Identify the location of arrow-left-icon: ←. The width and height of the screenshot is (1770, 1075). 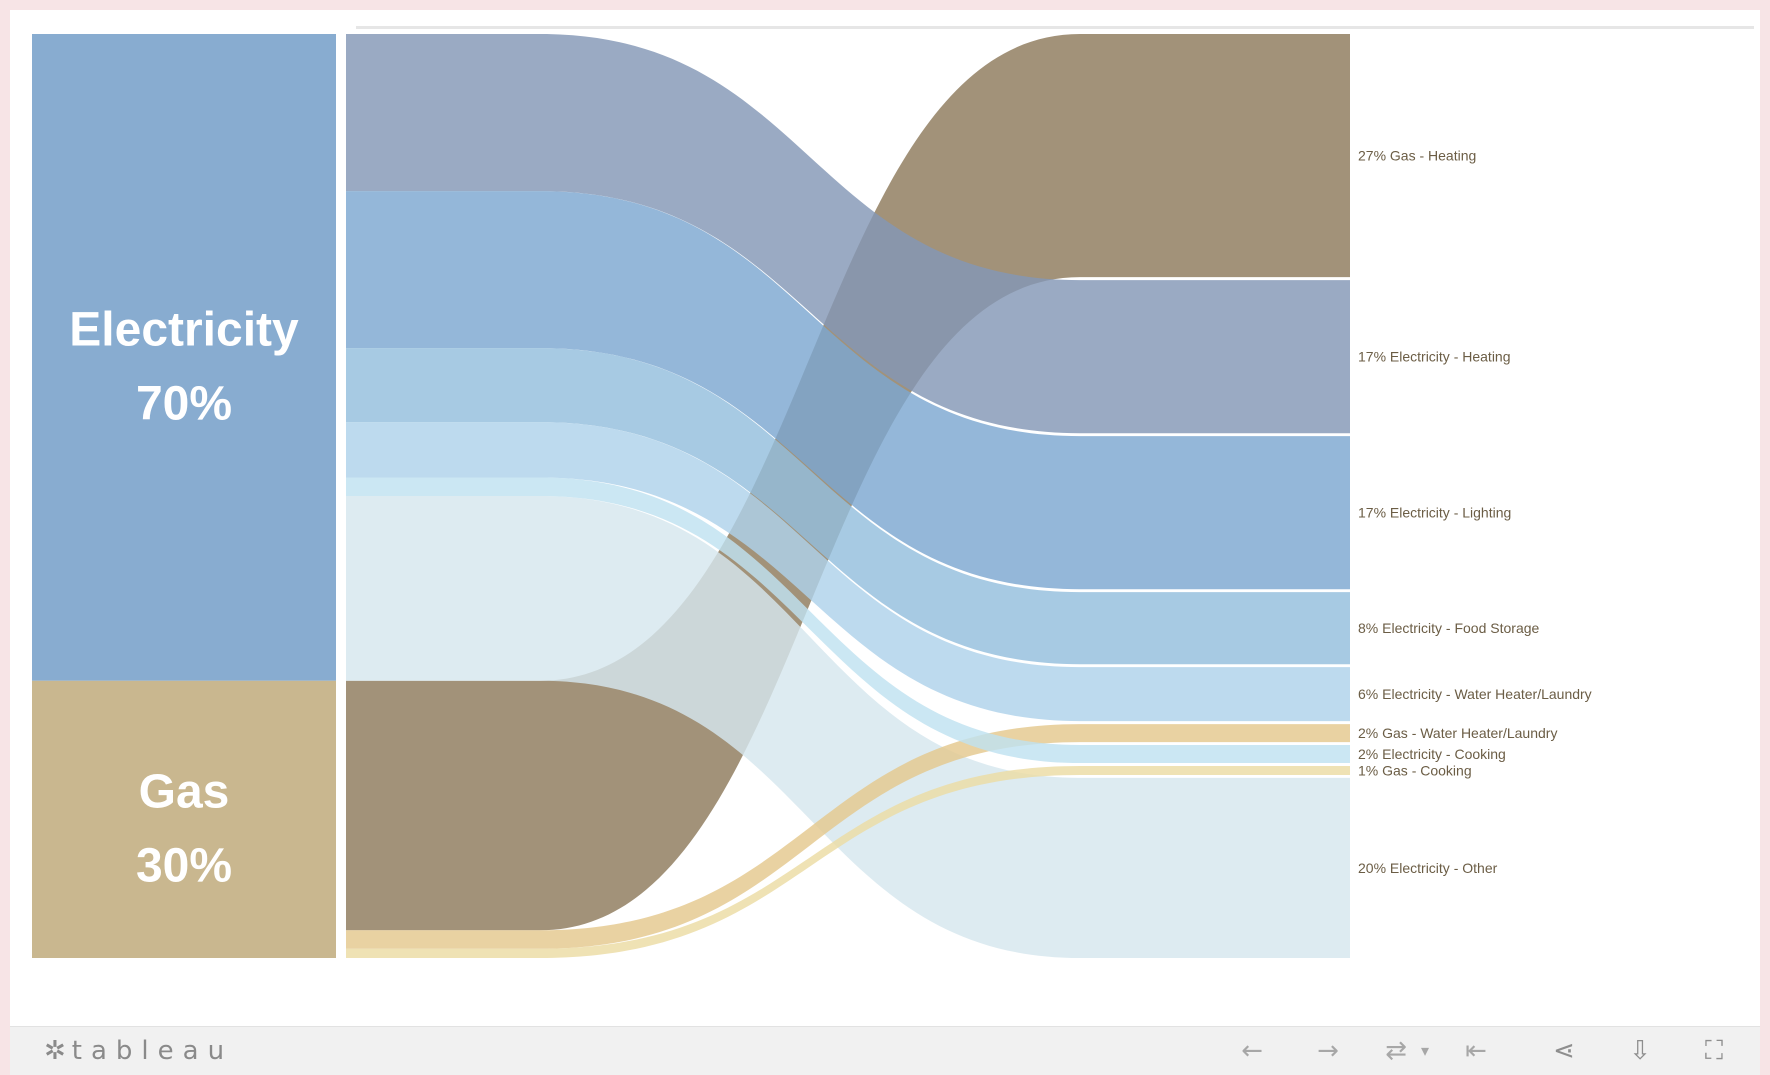
(1252, 1051).